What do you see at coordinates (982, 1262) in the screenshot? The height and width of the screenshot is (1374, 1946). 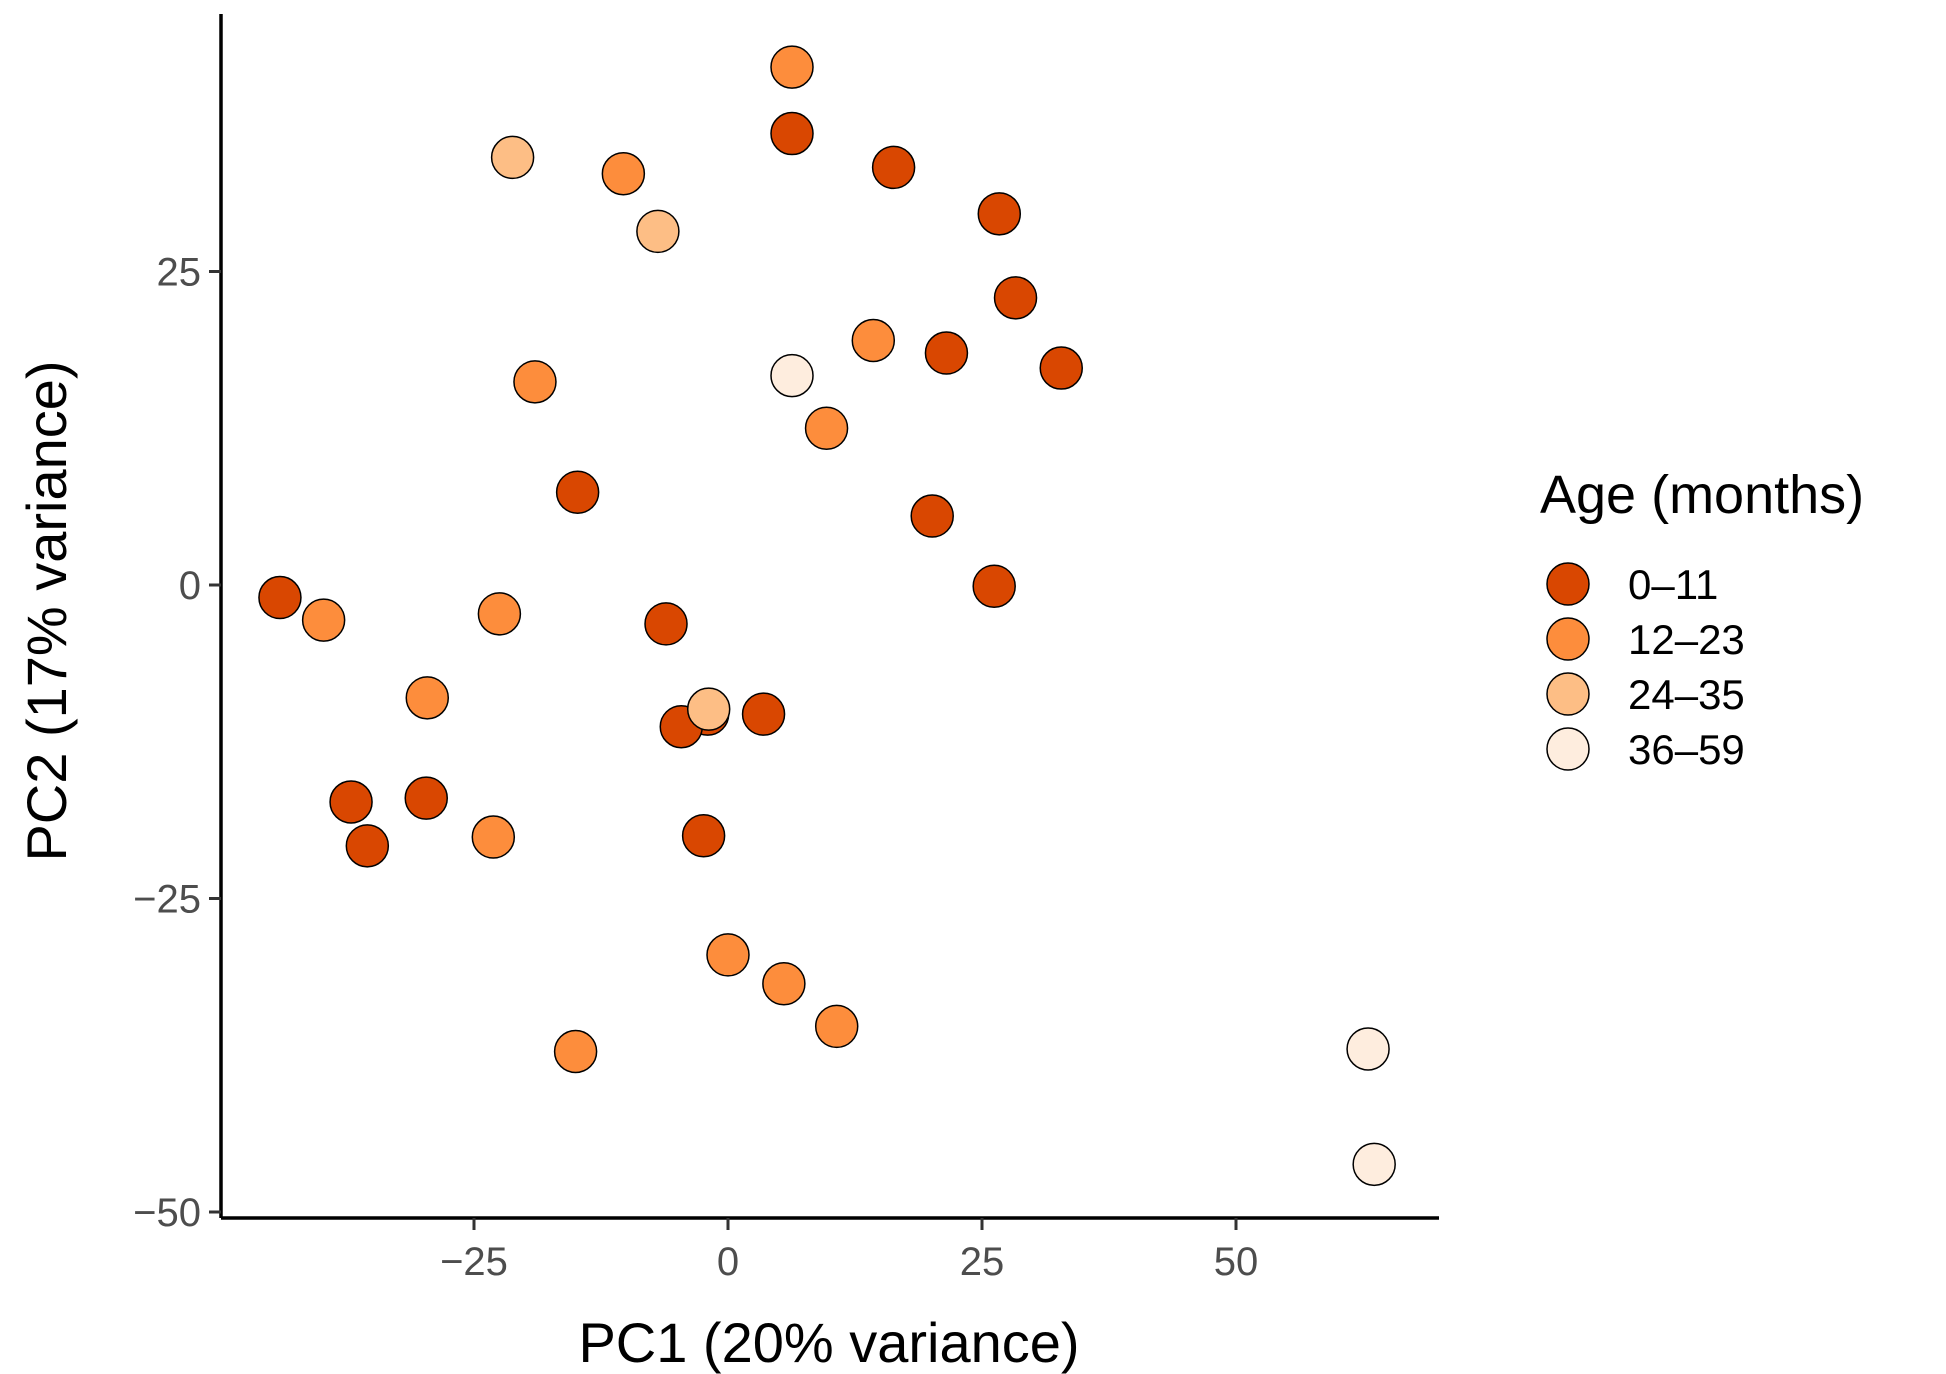 I see `x-tick-label: 25` at bounding box center [982, 1262].